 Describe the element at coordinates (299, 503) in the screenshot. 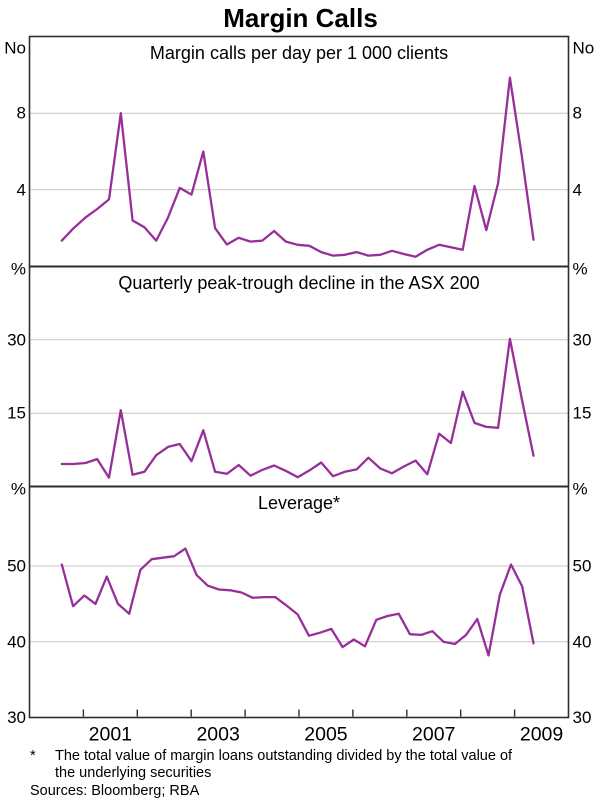

I see `panel-title: Leverage*` at that location.